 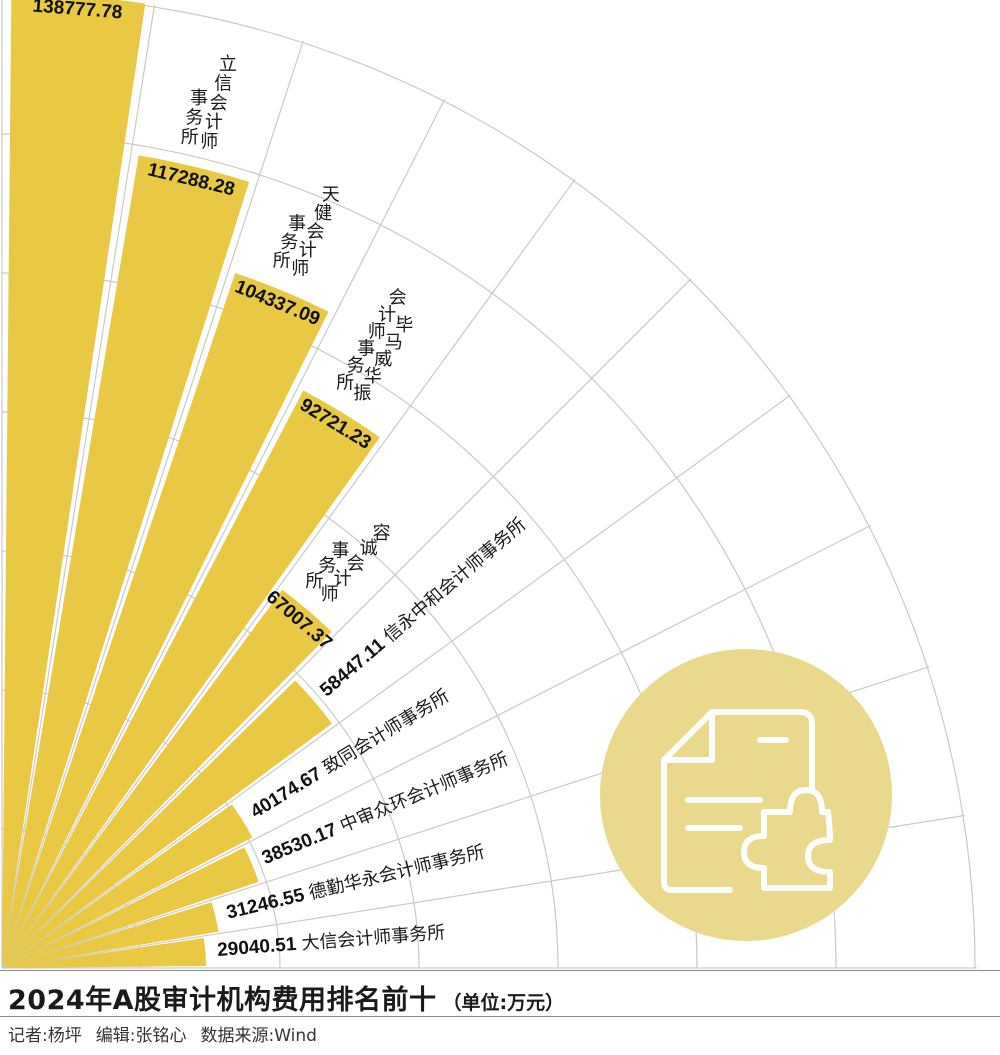 I want to click on reporter-credit: 记者:杨坪, so click(x=45, y=1036).